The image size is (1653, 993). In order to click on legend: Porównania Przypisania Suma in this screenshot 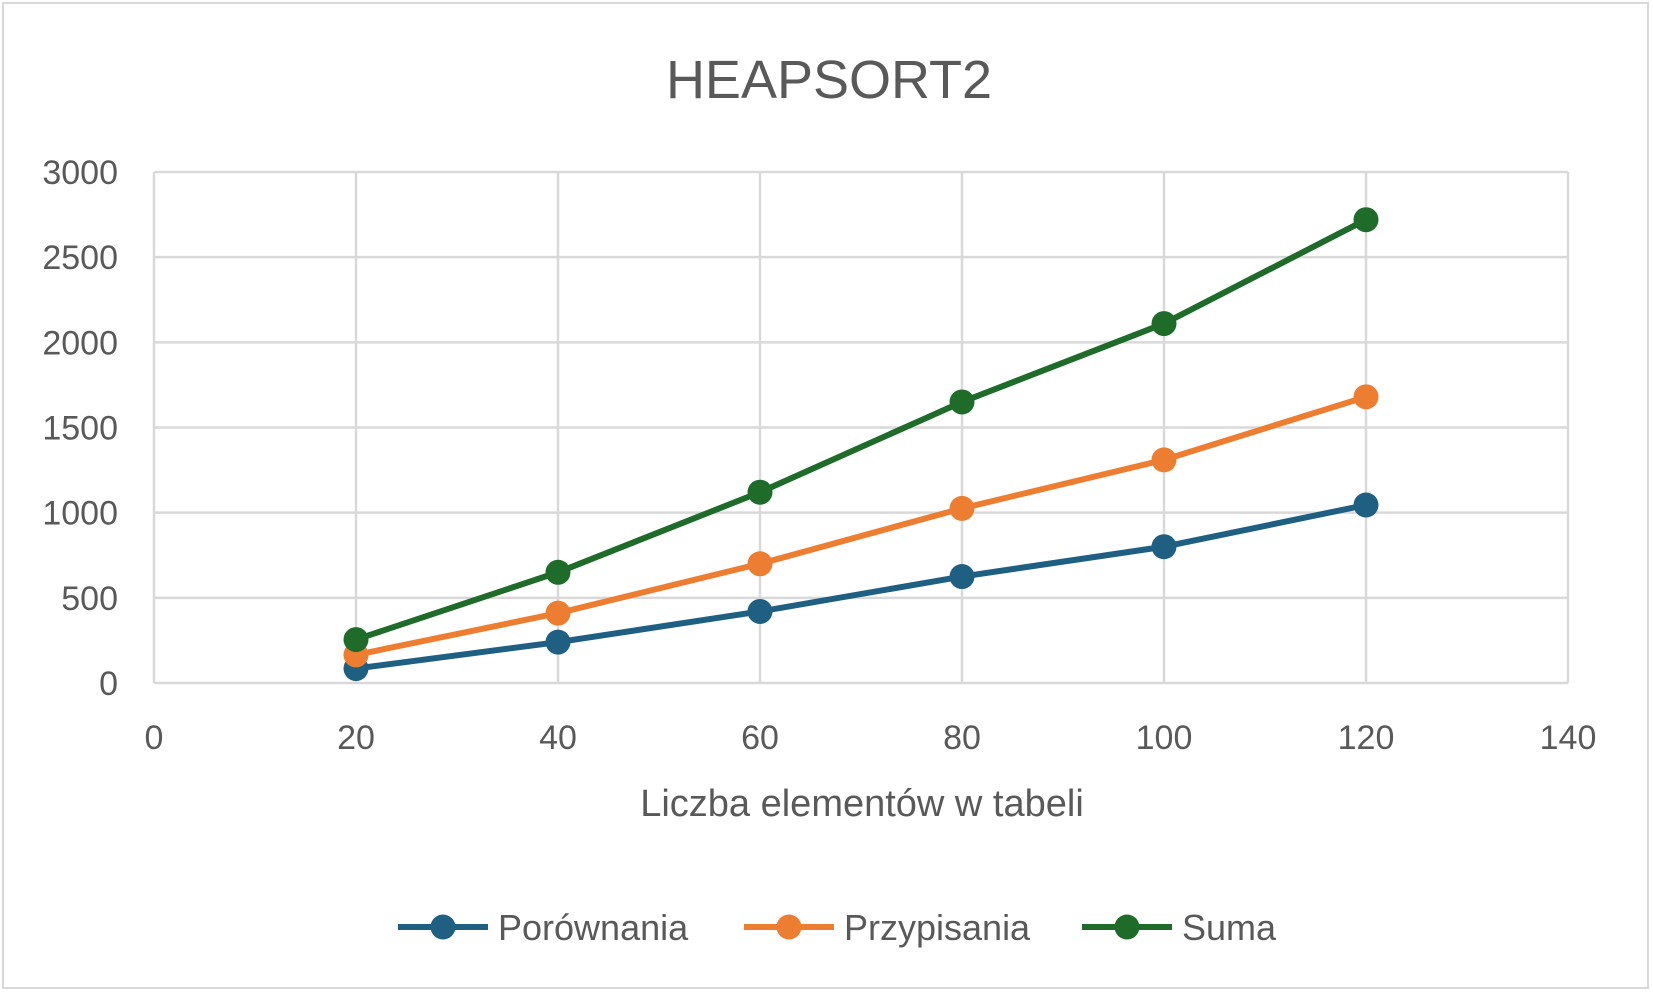, I will do `click(837, 927)`.